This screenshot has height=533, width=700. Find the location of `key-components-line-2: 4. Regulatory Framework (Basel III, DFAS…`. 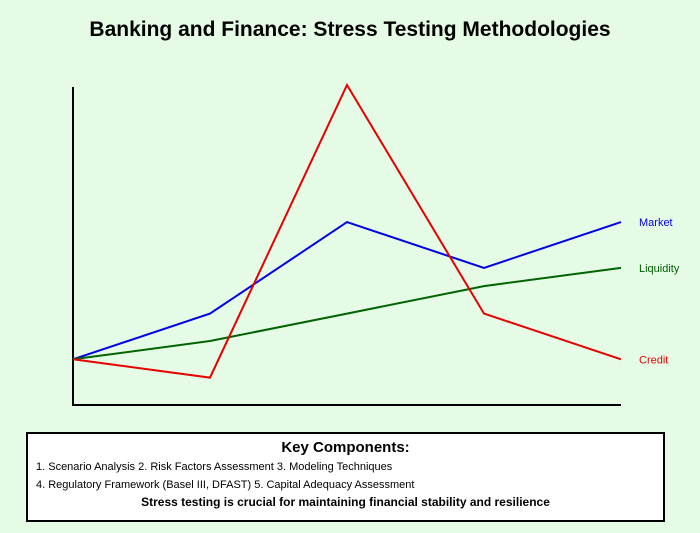

key-components-line-2: 4. Regulatory Framework (Basel III, DFAS… is located at coordinates (225, 485).